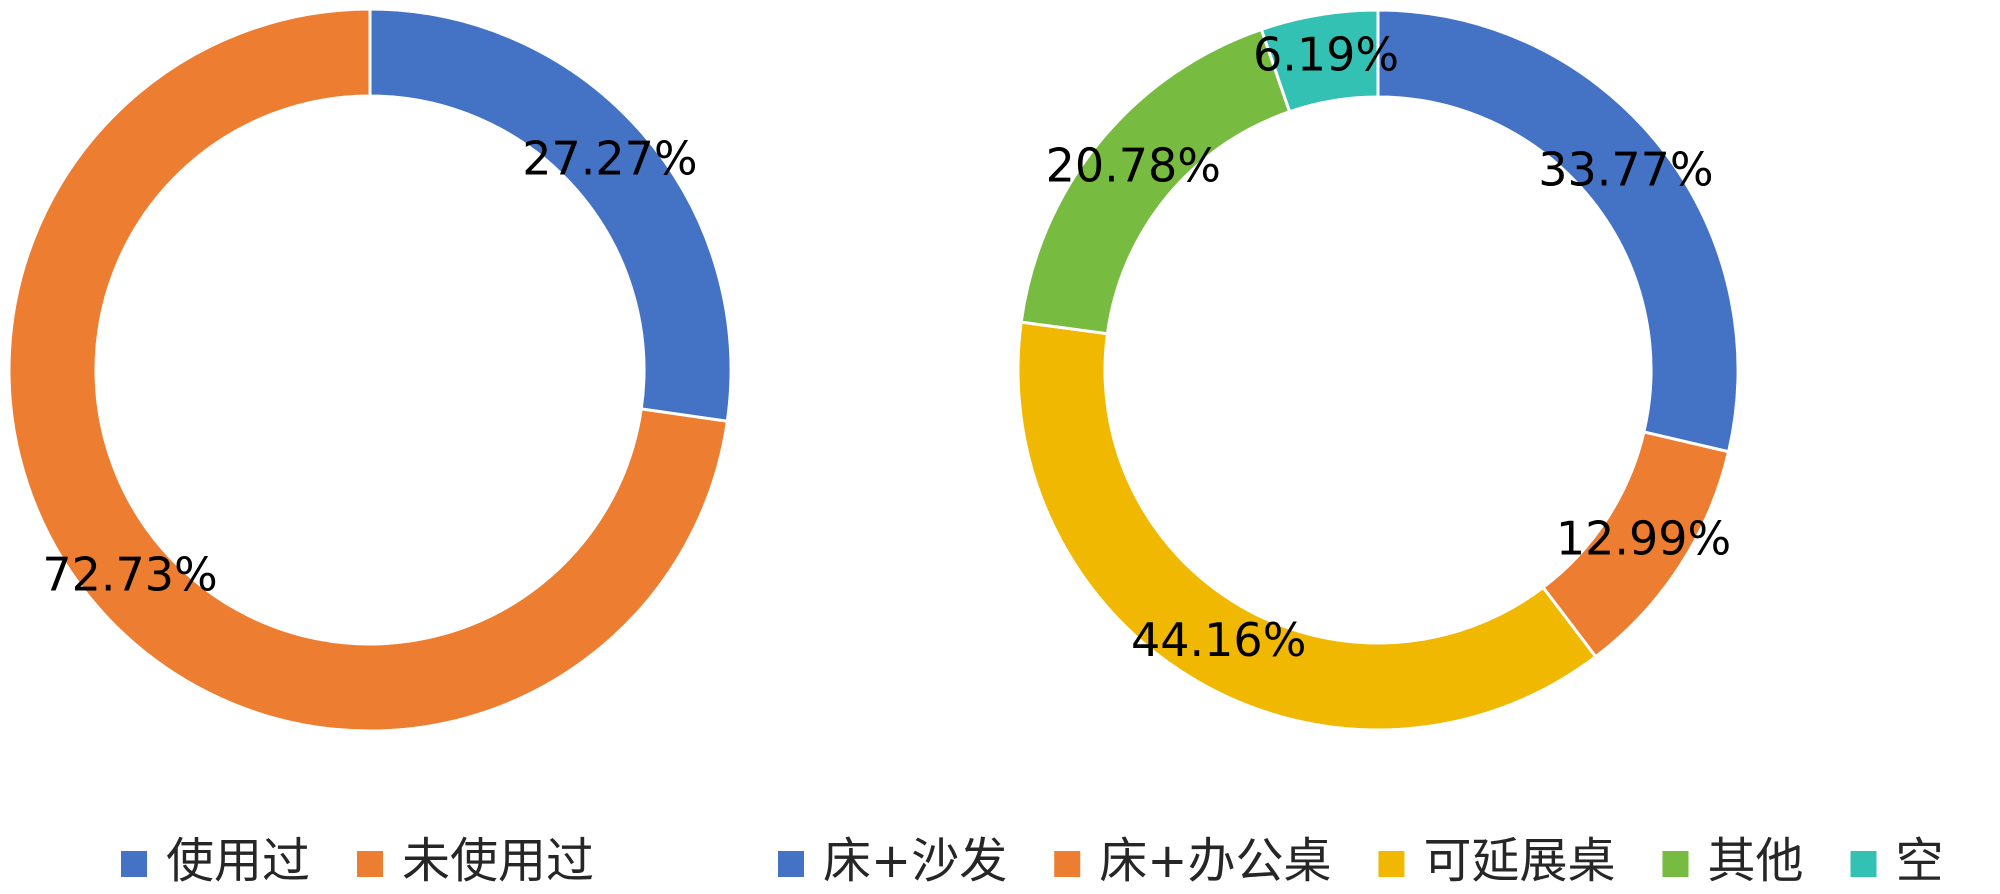 This screenshot has height=894, width=2000. I want to click on data-label: 12.99%, so click(1643, 539).